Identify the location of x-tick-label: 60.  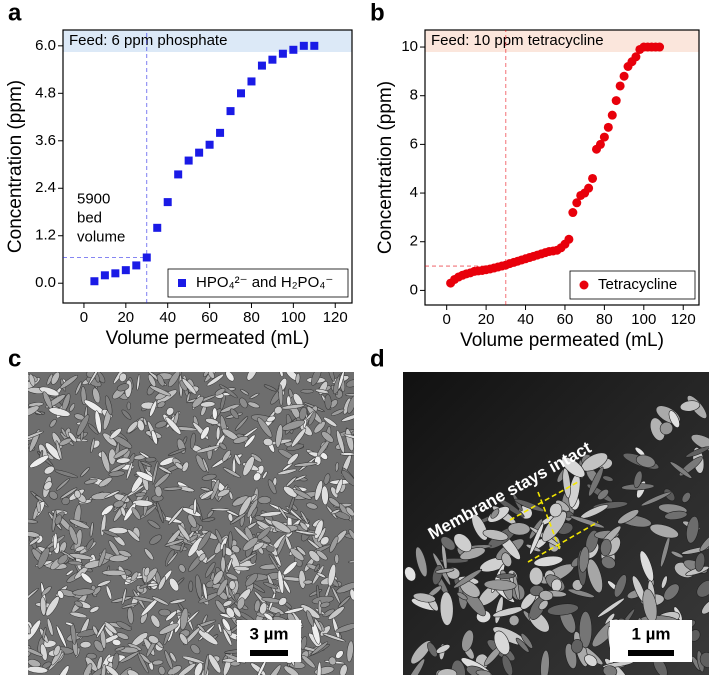
(209, 317).